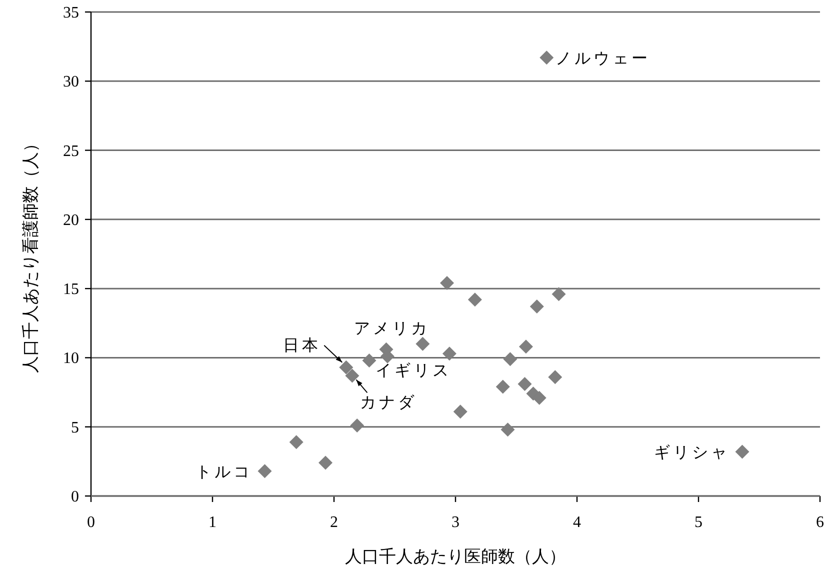 This screenshot has height=574, width=827. I want to click on annotation: イギリス, so click(413, 370).